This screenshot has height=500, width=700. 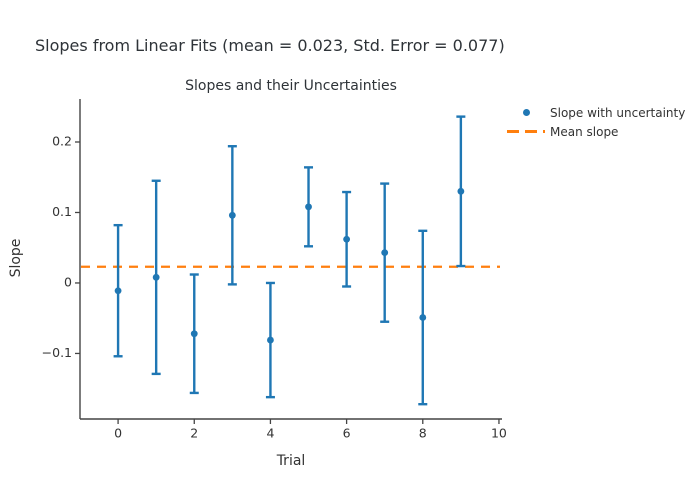 I want to click on x-tick-label: 0, so click(x=118, y=433).